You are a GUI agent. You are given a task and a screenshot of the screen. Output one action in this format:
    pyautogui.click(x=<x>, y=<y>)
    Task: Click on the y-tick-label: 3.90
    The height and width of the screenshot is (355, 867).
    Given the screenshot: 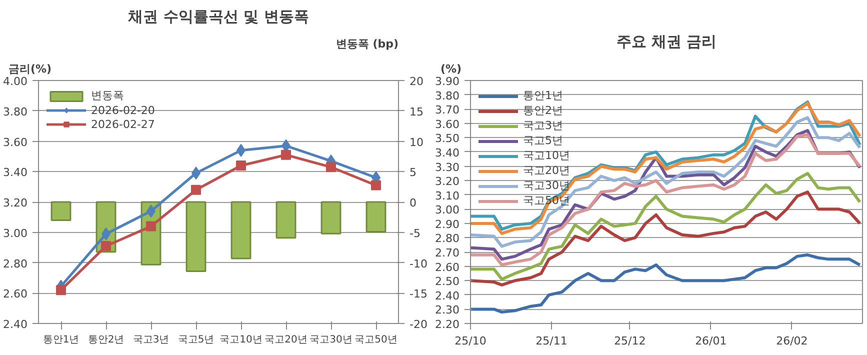 What is the action you would take?
    pyautogui.click(x=447, y=81)
    